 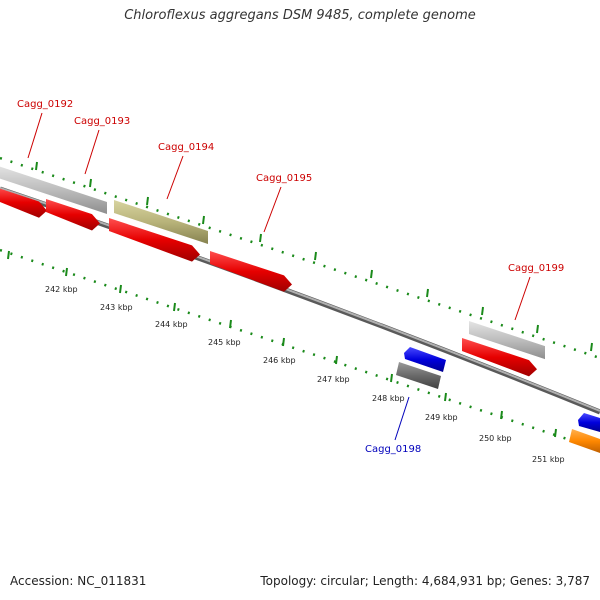 I want to click on gene-label-cagg-0195: Cagg_0195, so click(x=284, y=178).